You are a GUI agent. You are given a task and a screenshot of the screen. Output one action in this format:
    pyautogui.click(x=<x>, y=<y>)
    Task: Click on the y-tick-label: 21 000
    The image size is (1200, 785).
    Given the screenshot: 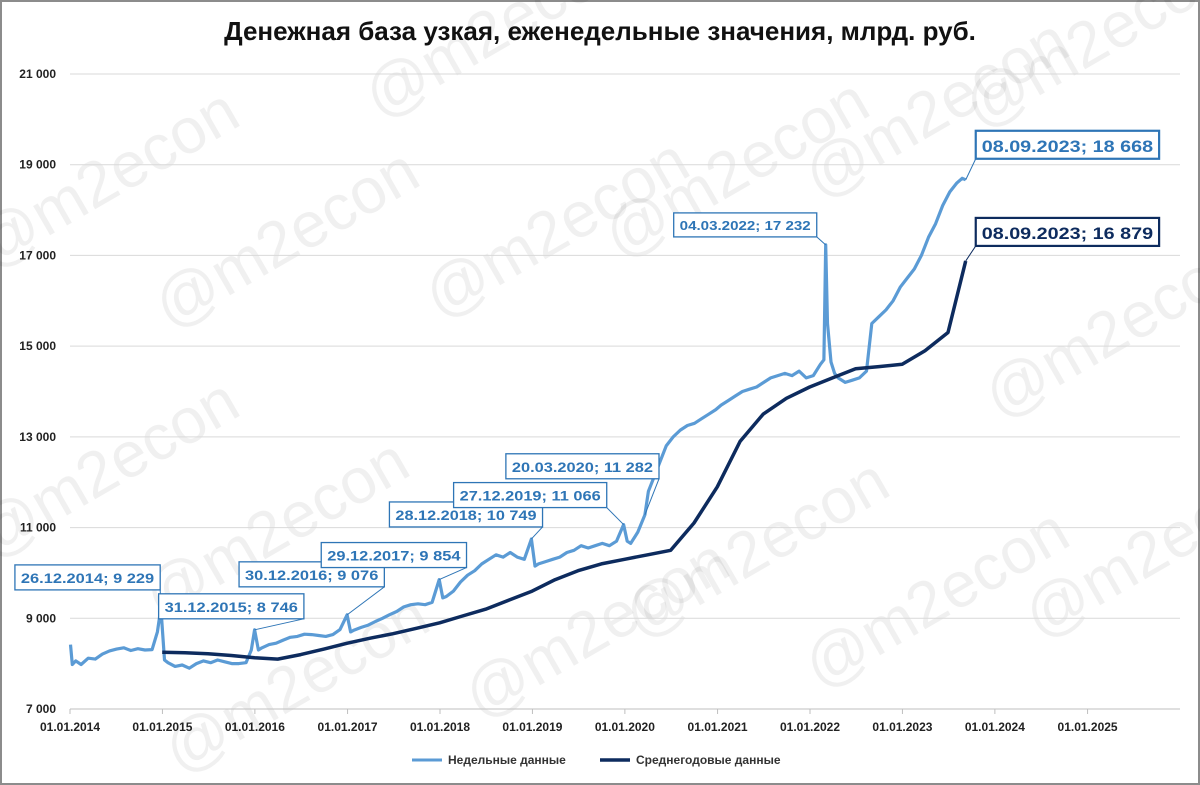 What is the action you would take?
    pyautogui.click(x=37, y=74)
    